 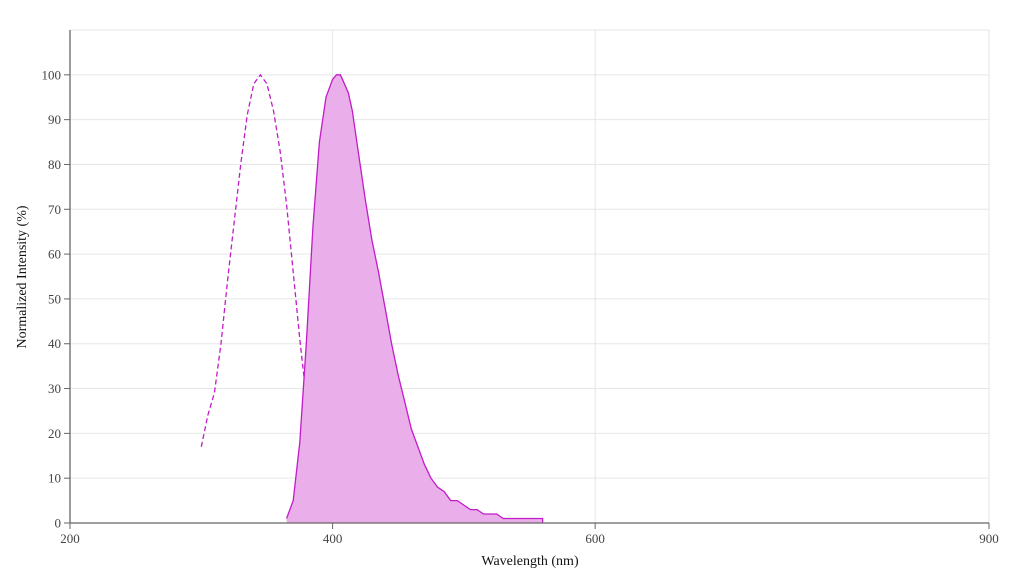 What do you see at coordinates (58, 523) in the screenshot?
I see `y-tick-label: 0` at bounding box center [58, 523].